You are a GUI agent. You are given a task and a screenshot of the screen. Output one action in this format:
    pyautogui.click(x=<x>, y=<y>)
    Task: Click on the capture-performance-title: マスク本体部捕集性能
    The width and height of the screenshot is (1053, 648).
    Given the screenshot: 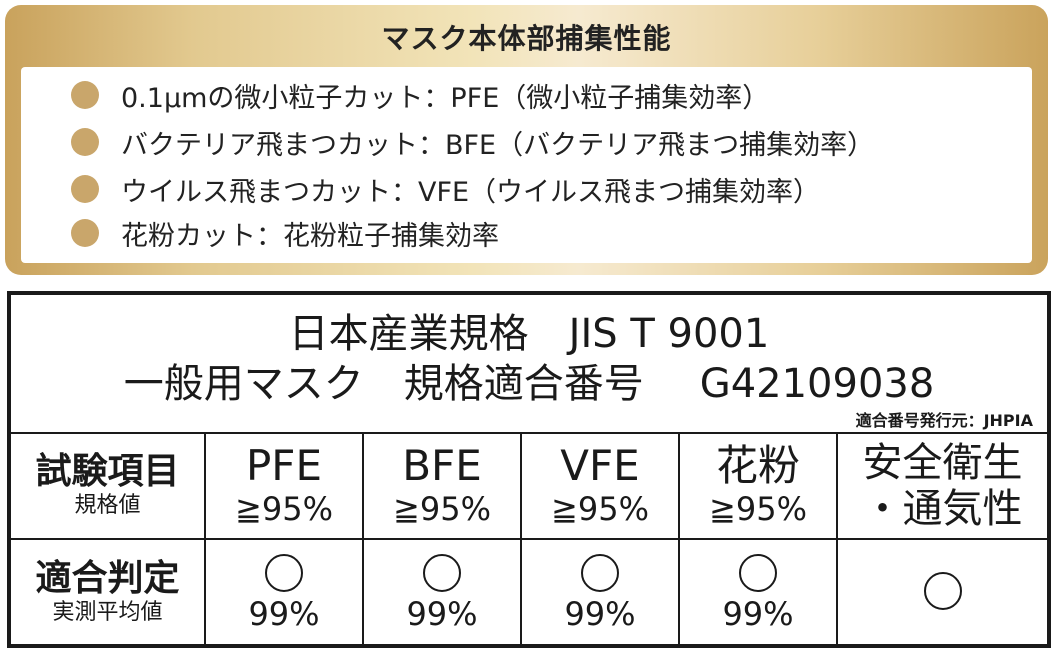 What is the action you would take?
    pyautogui.click(x=526, y=38)
    